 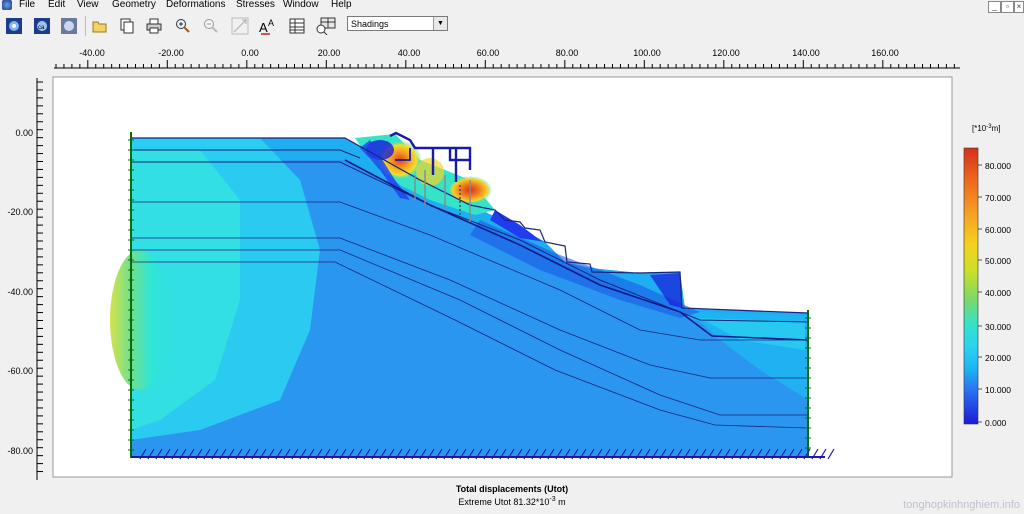 What do you see at coordinates (7, 5) in the screenshot?
I see `app-icon` at bounding box center [7, 5].